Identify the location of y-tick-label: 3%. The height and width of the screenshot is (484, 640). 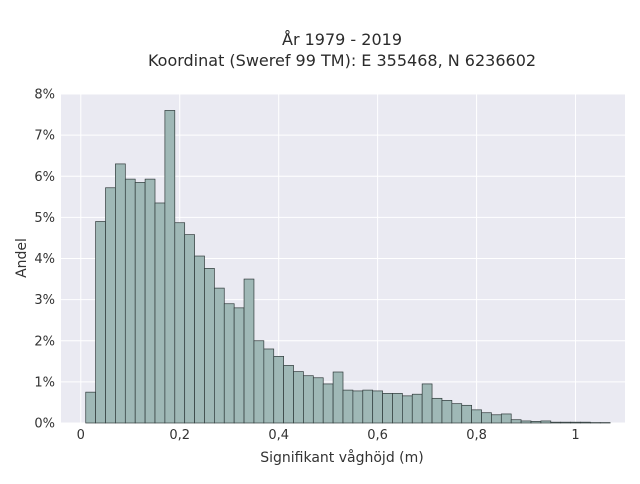
(44, 300).